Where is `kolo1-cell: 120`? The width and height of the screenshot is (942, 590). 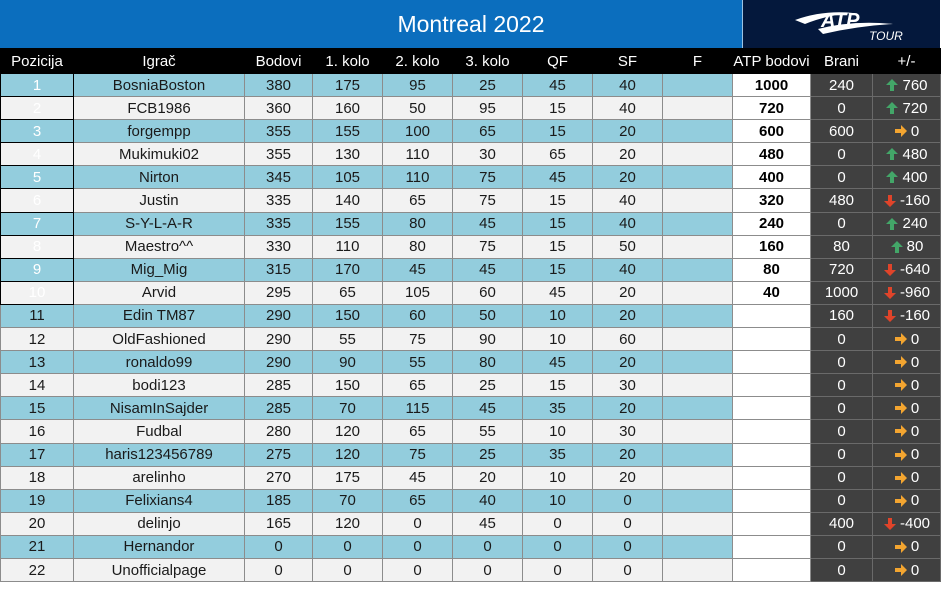 kolo1-cell: 120 is located at coordinates (347, 454).